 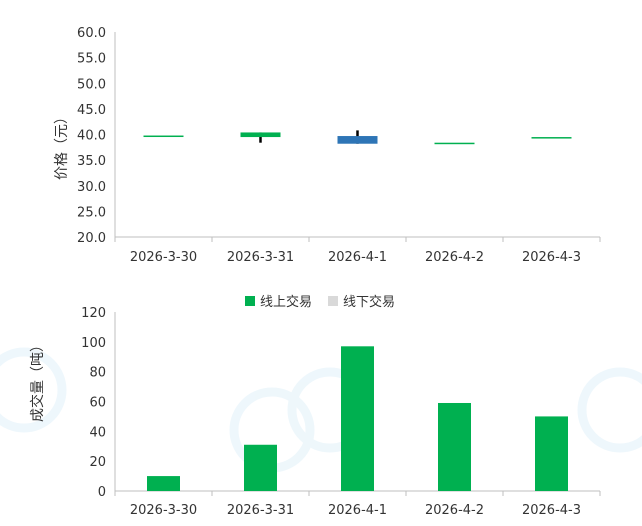 What do you see at coordinates (91, 33) in the screenshot?
I see `price-y-tick-label: 60.0` at bounding box center [91, 33].